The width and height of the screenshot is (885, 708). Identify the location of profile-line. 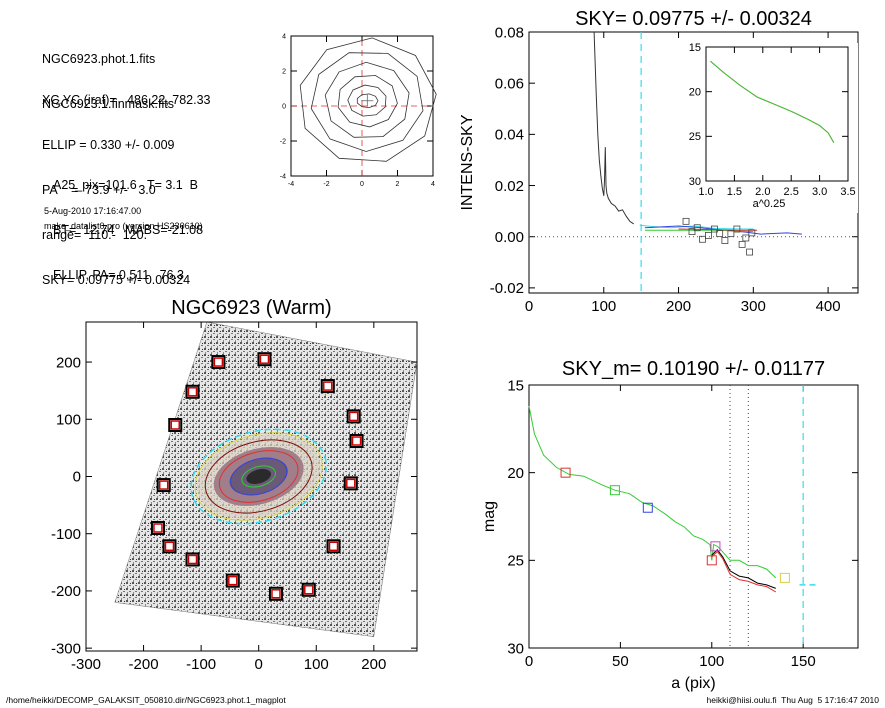
(613, 128).